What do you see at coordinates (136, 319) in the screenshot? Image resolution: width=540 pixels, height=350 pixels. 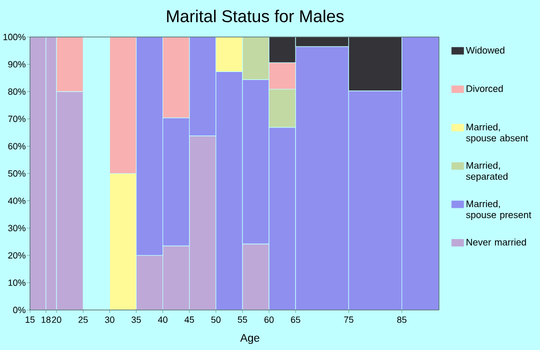 I see `x-tick-label: 35` at bounding box center [136, 319].